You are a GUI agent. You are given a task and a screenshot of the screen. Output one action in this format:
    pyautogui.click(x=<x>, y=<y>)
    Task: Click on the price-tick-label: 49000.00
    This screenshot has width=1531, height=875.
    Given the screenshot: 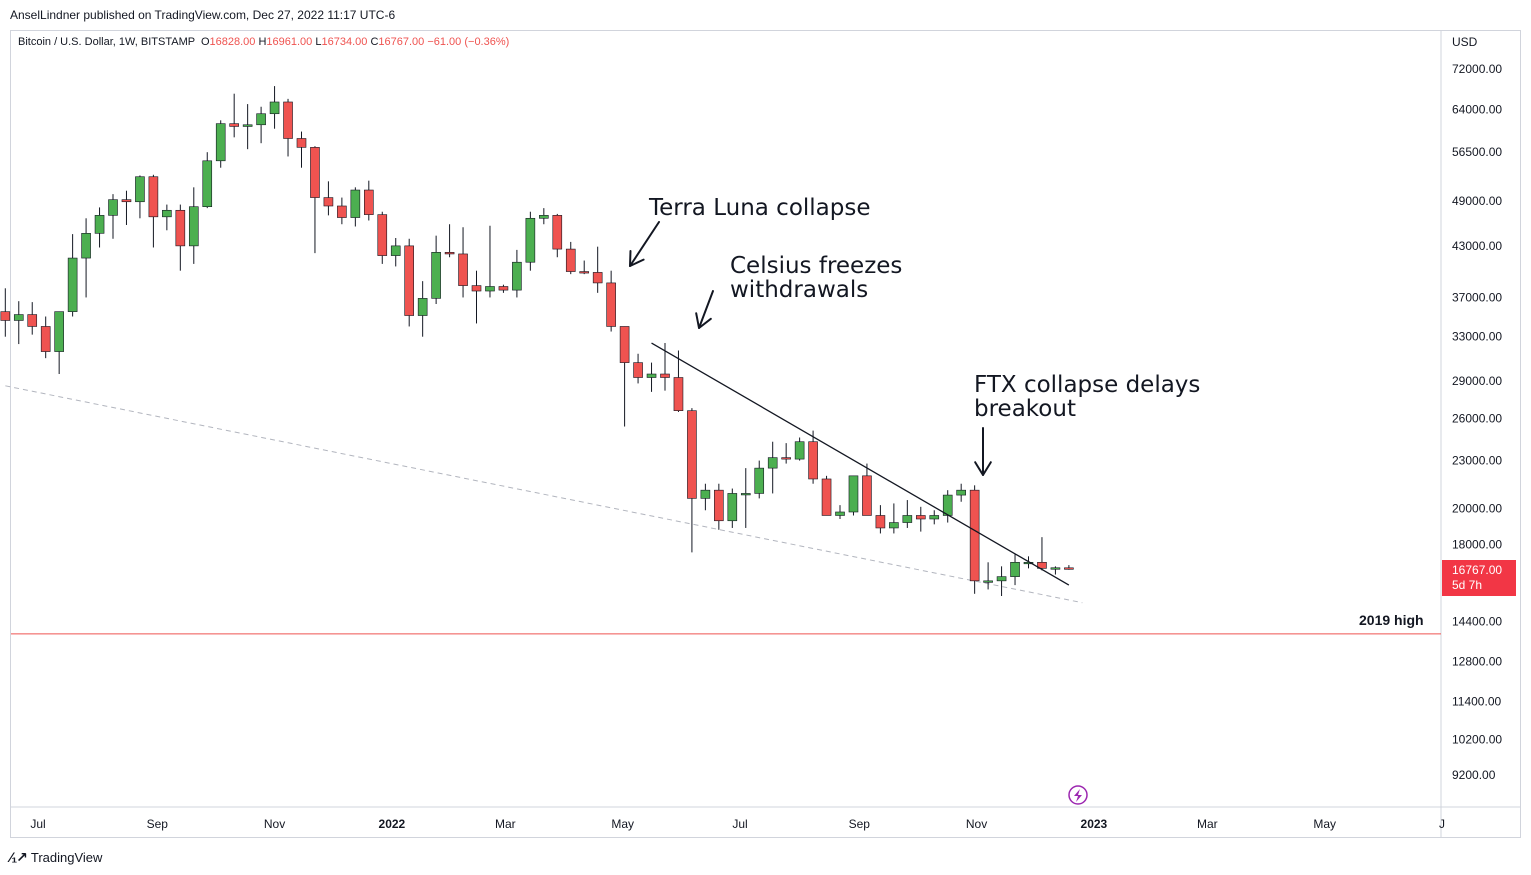 What is the action you would take?
    pyautogui.click(x=1477, y=201)
    